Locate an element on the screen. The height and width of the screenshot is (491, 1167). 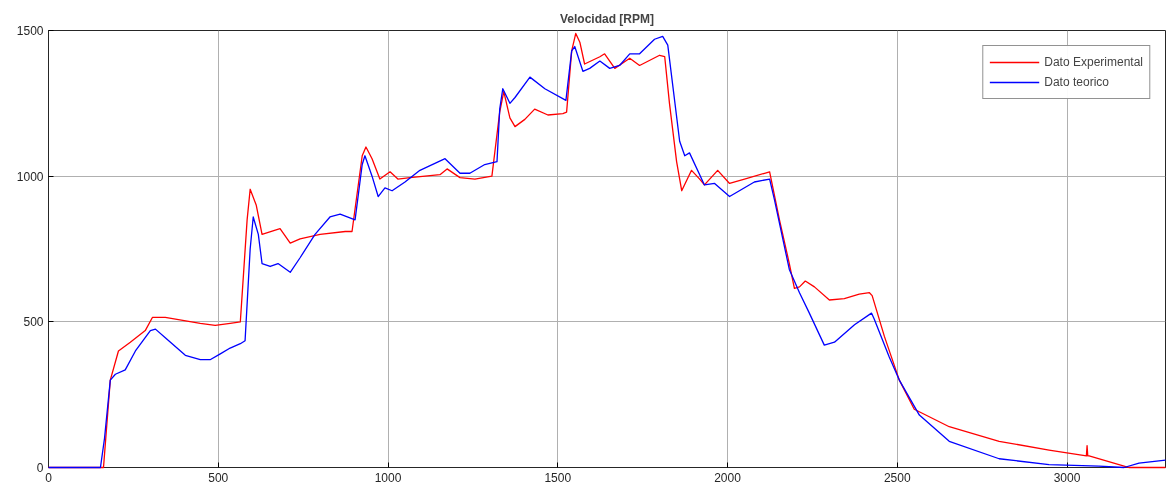
y-tick-label: 500 is located at coordinates (33, 322).